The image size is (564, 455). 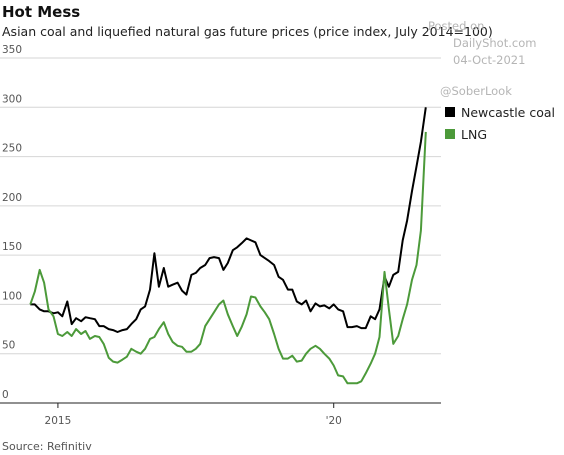 What do you see at coordinates (47, 446) in the screenshot?
I see `source: Source: Refinitiv` at bounding box center [47, 446].